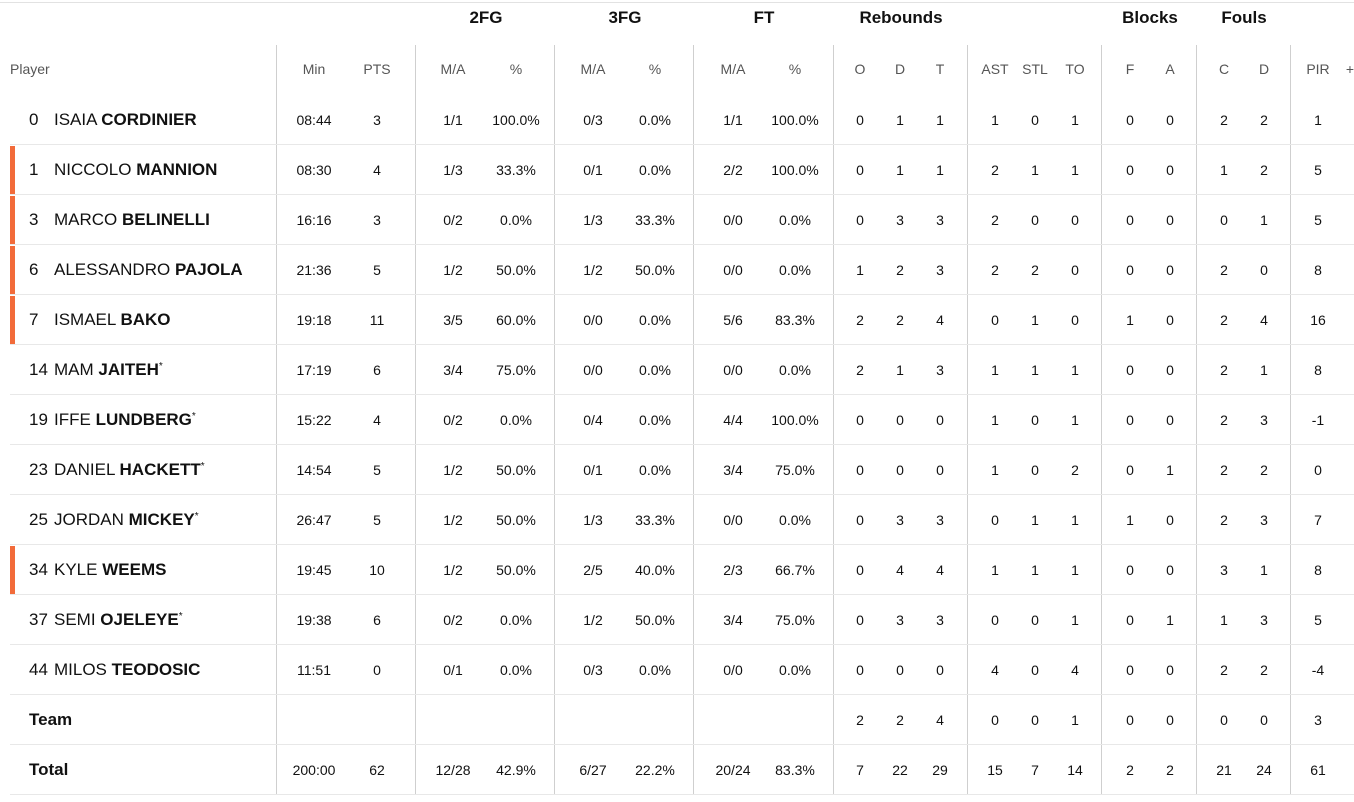 Image resolution: width=1354 pixels, height=802 pixels. Describe the element at coordinates (516, 69) in the screenshot. I see `column-header-fg2-pct: %` at that location.